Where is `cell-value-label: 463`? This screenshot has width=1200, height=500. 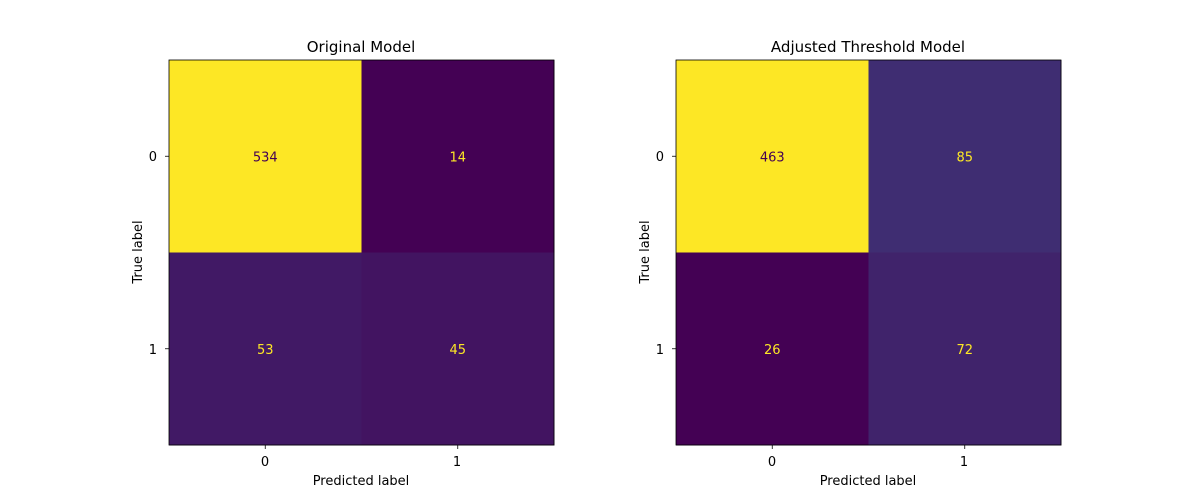
cell-value-label: 463 is located at coordinates (772, 157).